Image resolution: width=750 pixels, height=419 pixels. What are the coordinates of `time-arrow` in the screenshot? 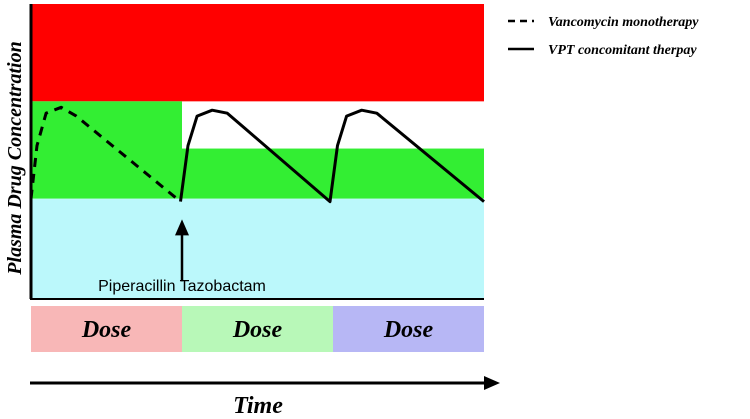 It's located at (265, 383).